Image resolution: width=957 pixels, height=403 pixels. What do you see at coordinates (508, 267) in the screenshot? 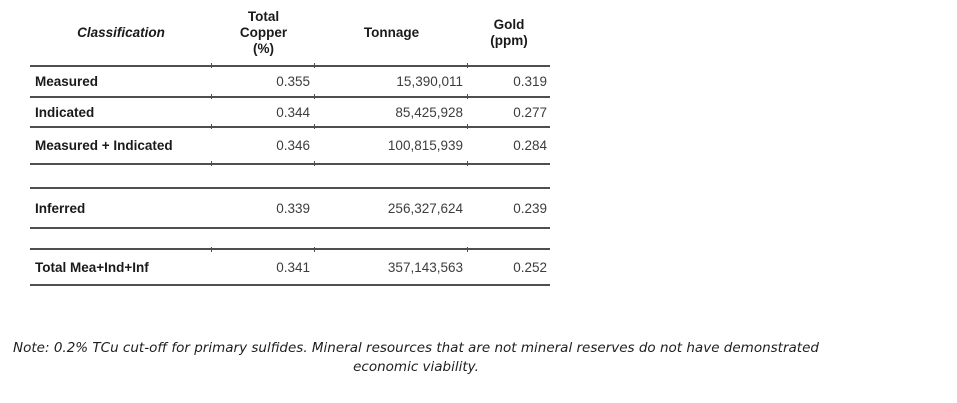
I see `gold-cell: 0.252` at bounding box center [508, 267].